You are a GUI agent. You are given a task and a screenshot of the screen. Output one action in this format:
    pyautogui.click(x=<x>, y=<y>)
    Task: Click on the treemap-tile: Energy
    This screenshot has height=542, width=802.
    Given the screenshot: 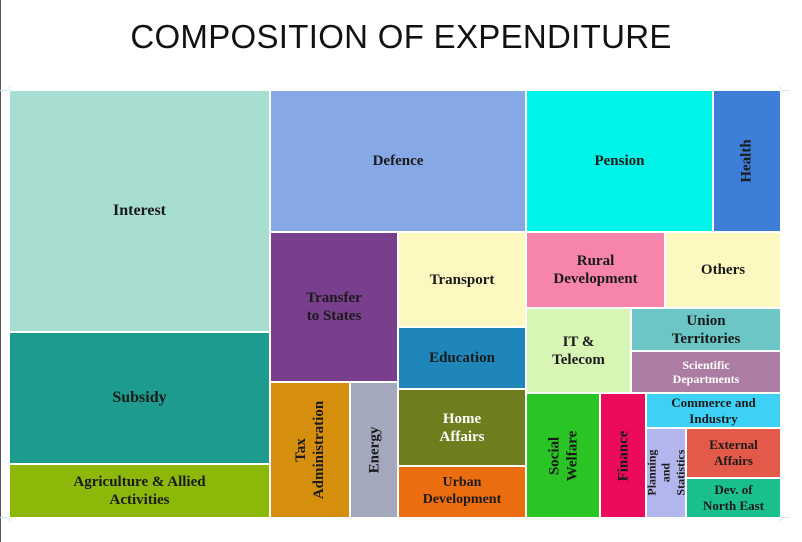 What is the action you would take?
    pyautogui.click(x=374, y=450)
    